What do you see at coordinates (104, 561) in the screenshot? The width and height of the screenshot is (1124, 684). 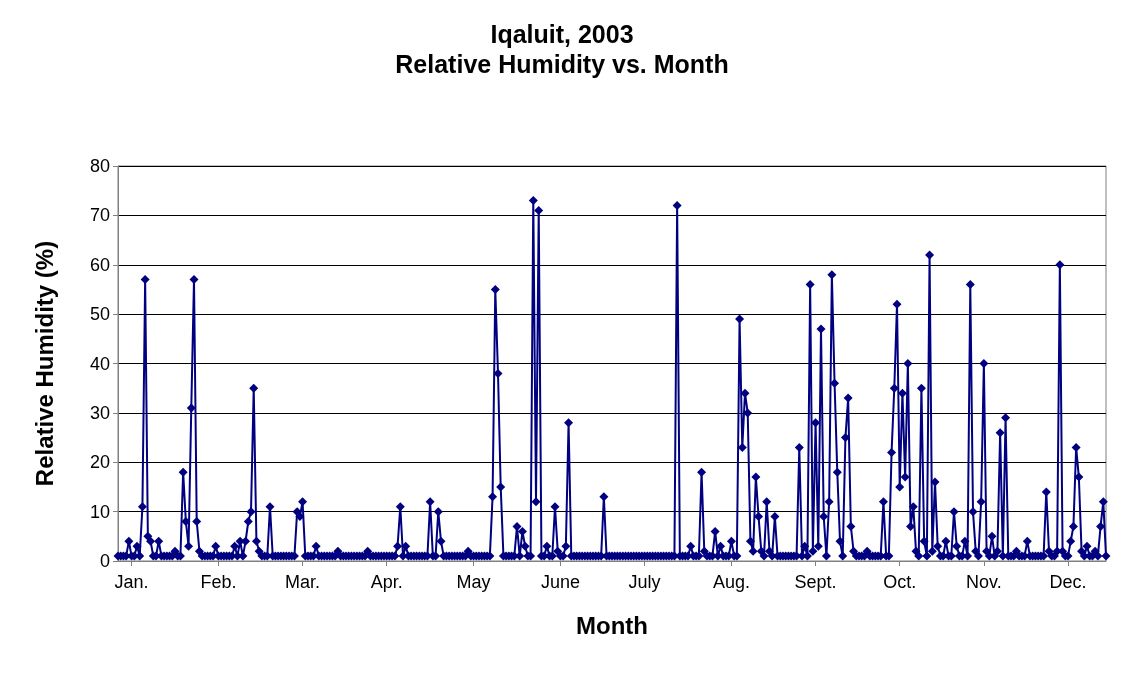 I see `y-tick-label: 0` at bounding box center [104, 561].